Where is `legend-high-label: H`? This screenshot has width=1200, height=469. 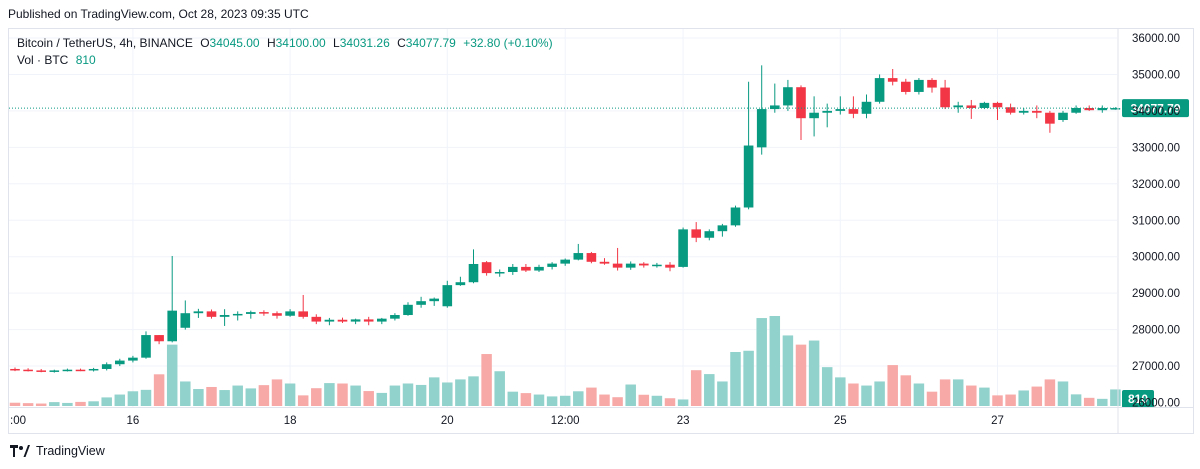 legend-high-label: H is located at coordinates (271, 43).